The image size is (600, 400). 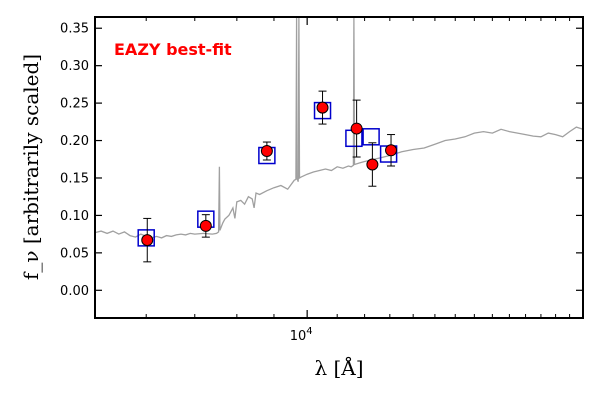 I want to click on y-tick-label: 0.00, so click(x=74, y=291).